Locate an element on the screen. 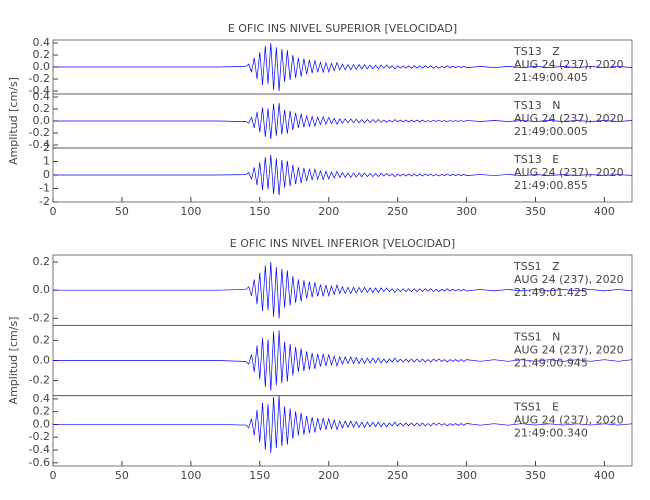 Image resolution: width=650 pixels, height=500 pixels. y-tick-label: -1 is located at coordinates (44, 188).